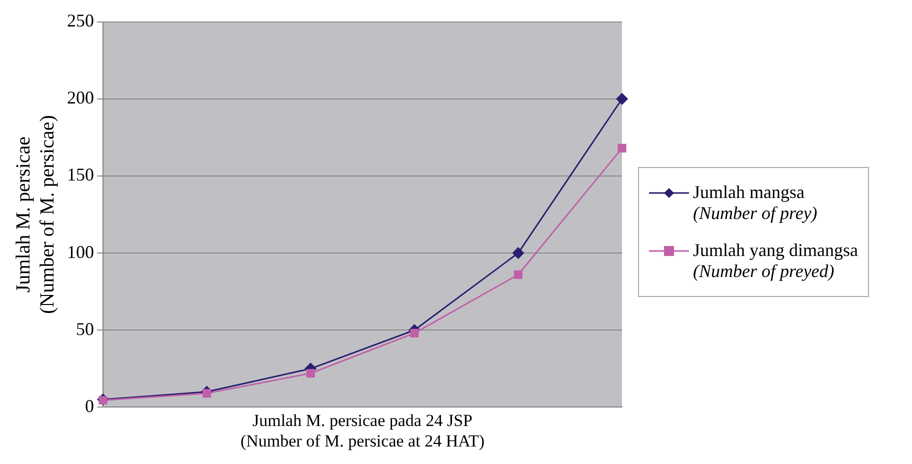 This screenshot has width=912, height=464. Describe the element at coordinates (80, 98) in the screenshot. I see `y-tick-label: 200` at that location.